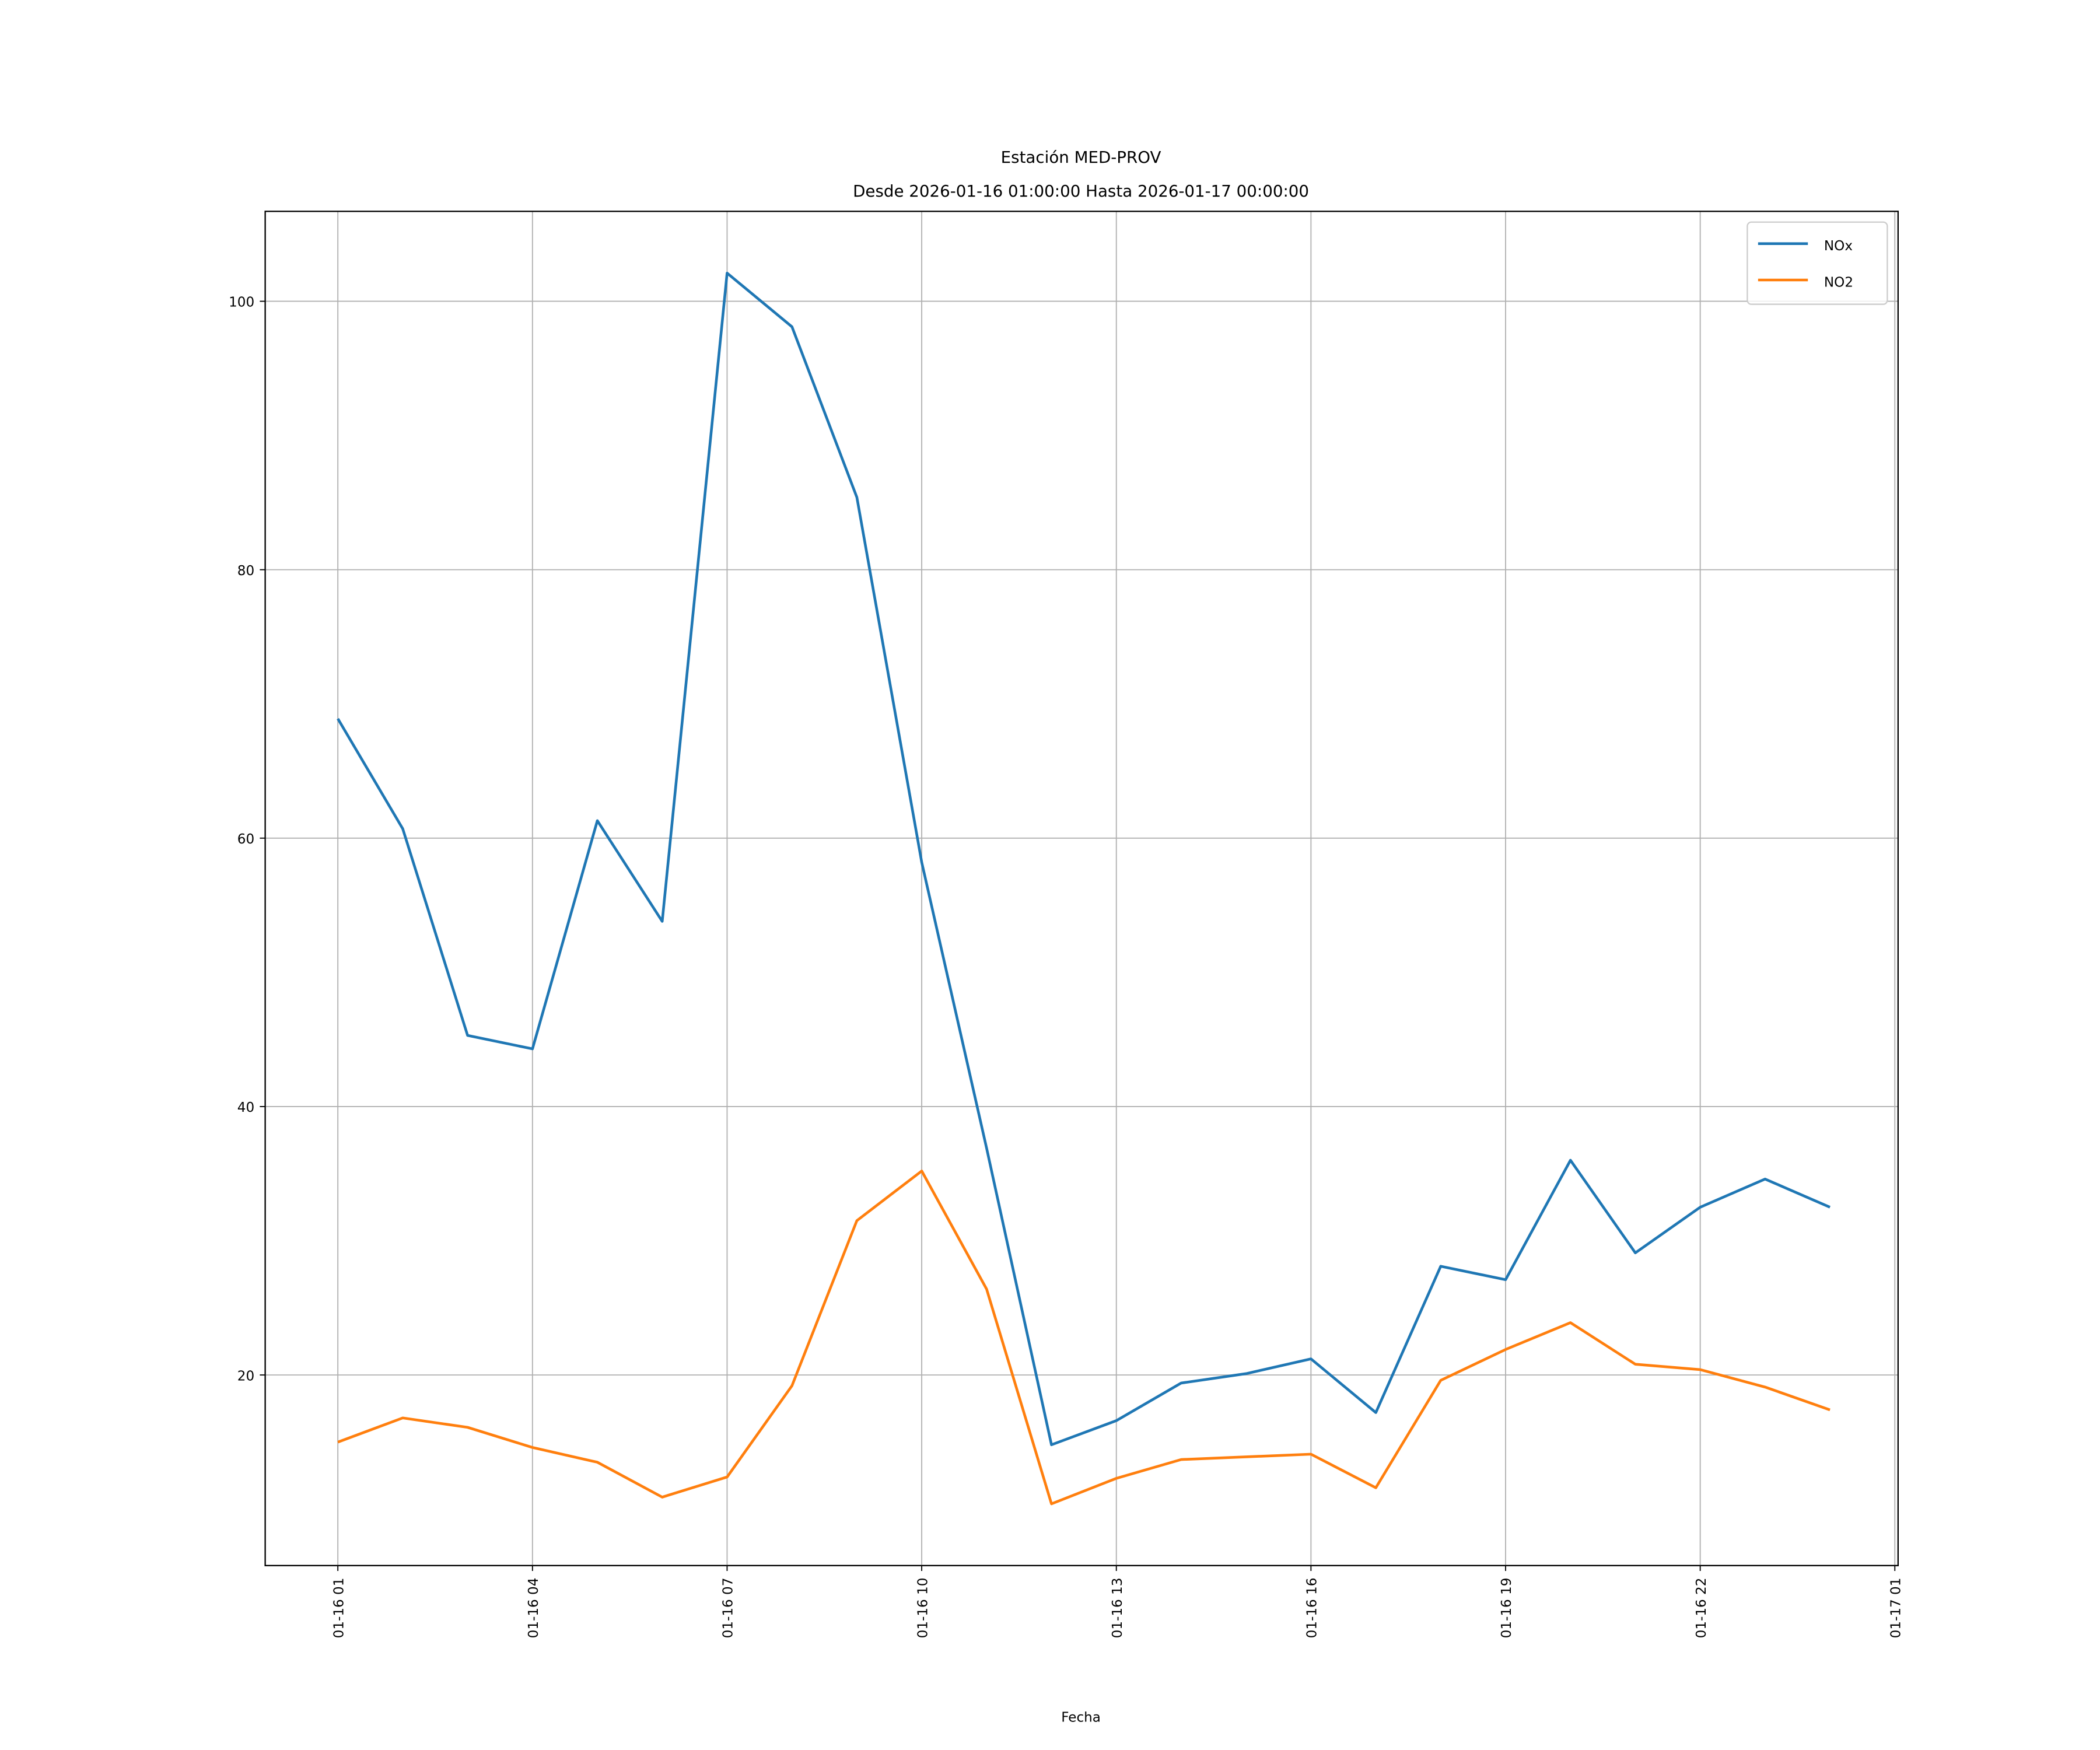 The width and height of the screenshot is (2100, 1750). I want to click on y-tick-label: 100, so click(242, 302).